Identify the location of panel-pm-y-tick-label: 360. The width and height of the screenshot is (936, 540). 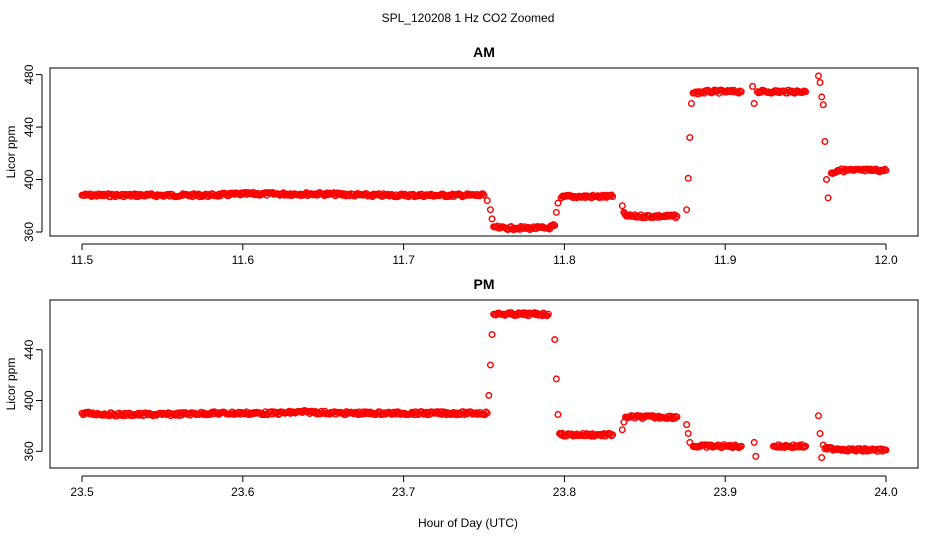
(29, 451).